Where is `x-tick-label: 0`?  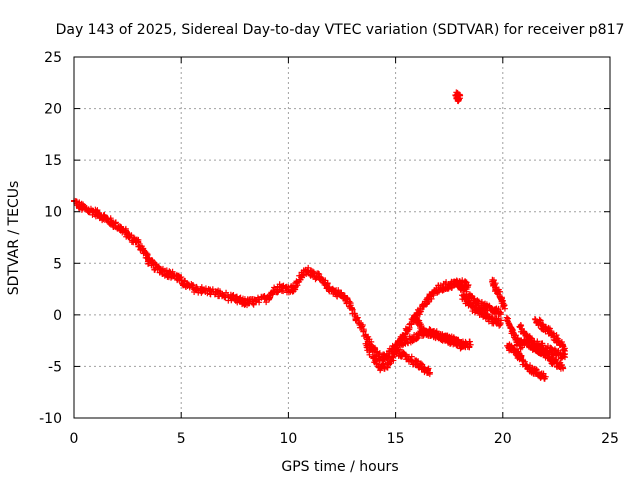 x-tick-label: 0 is located at coordinates (74, 439).